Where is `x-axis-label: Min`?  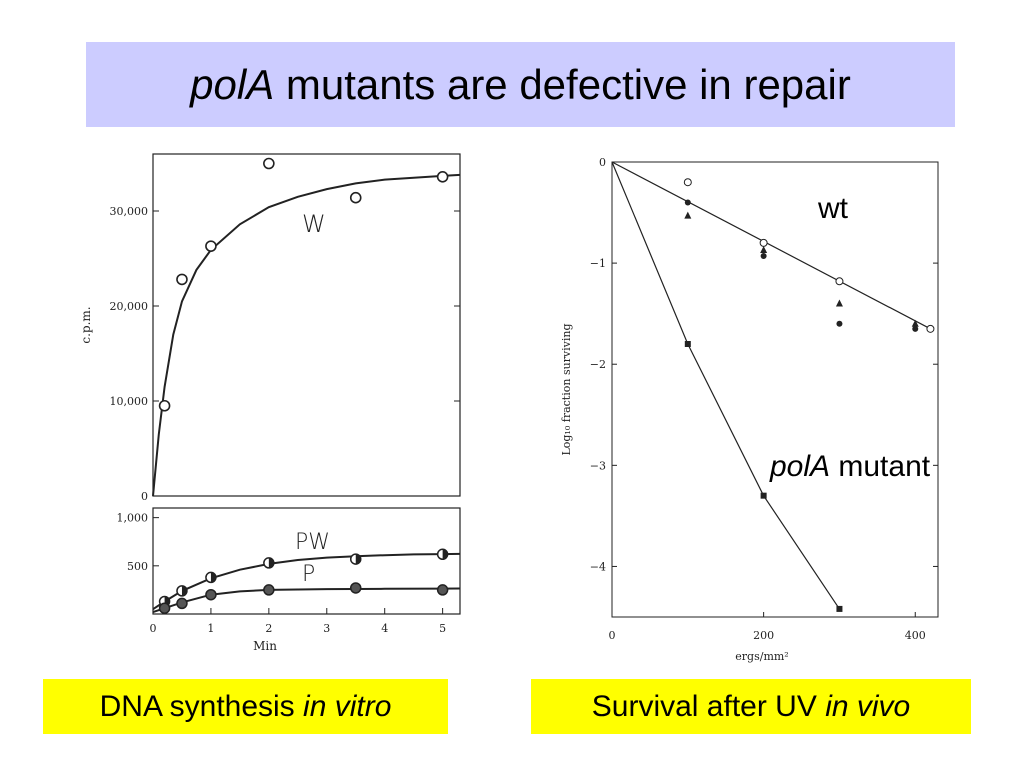 x-axis-label: Min is located at coordinates (265, 646).